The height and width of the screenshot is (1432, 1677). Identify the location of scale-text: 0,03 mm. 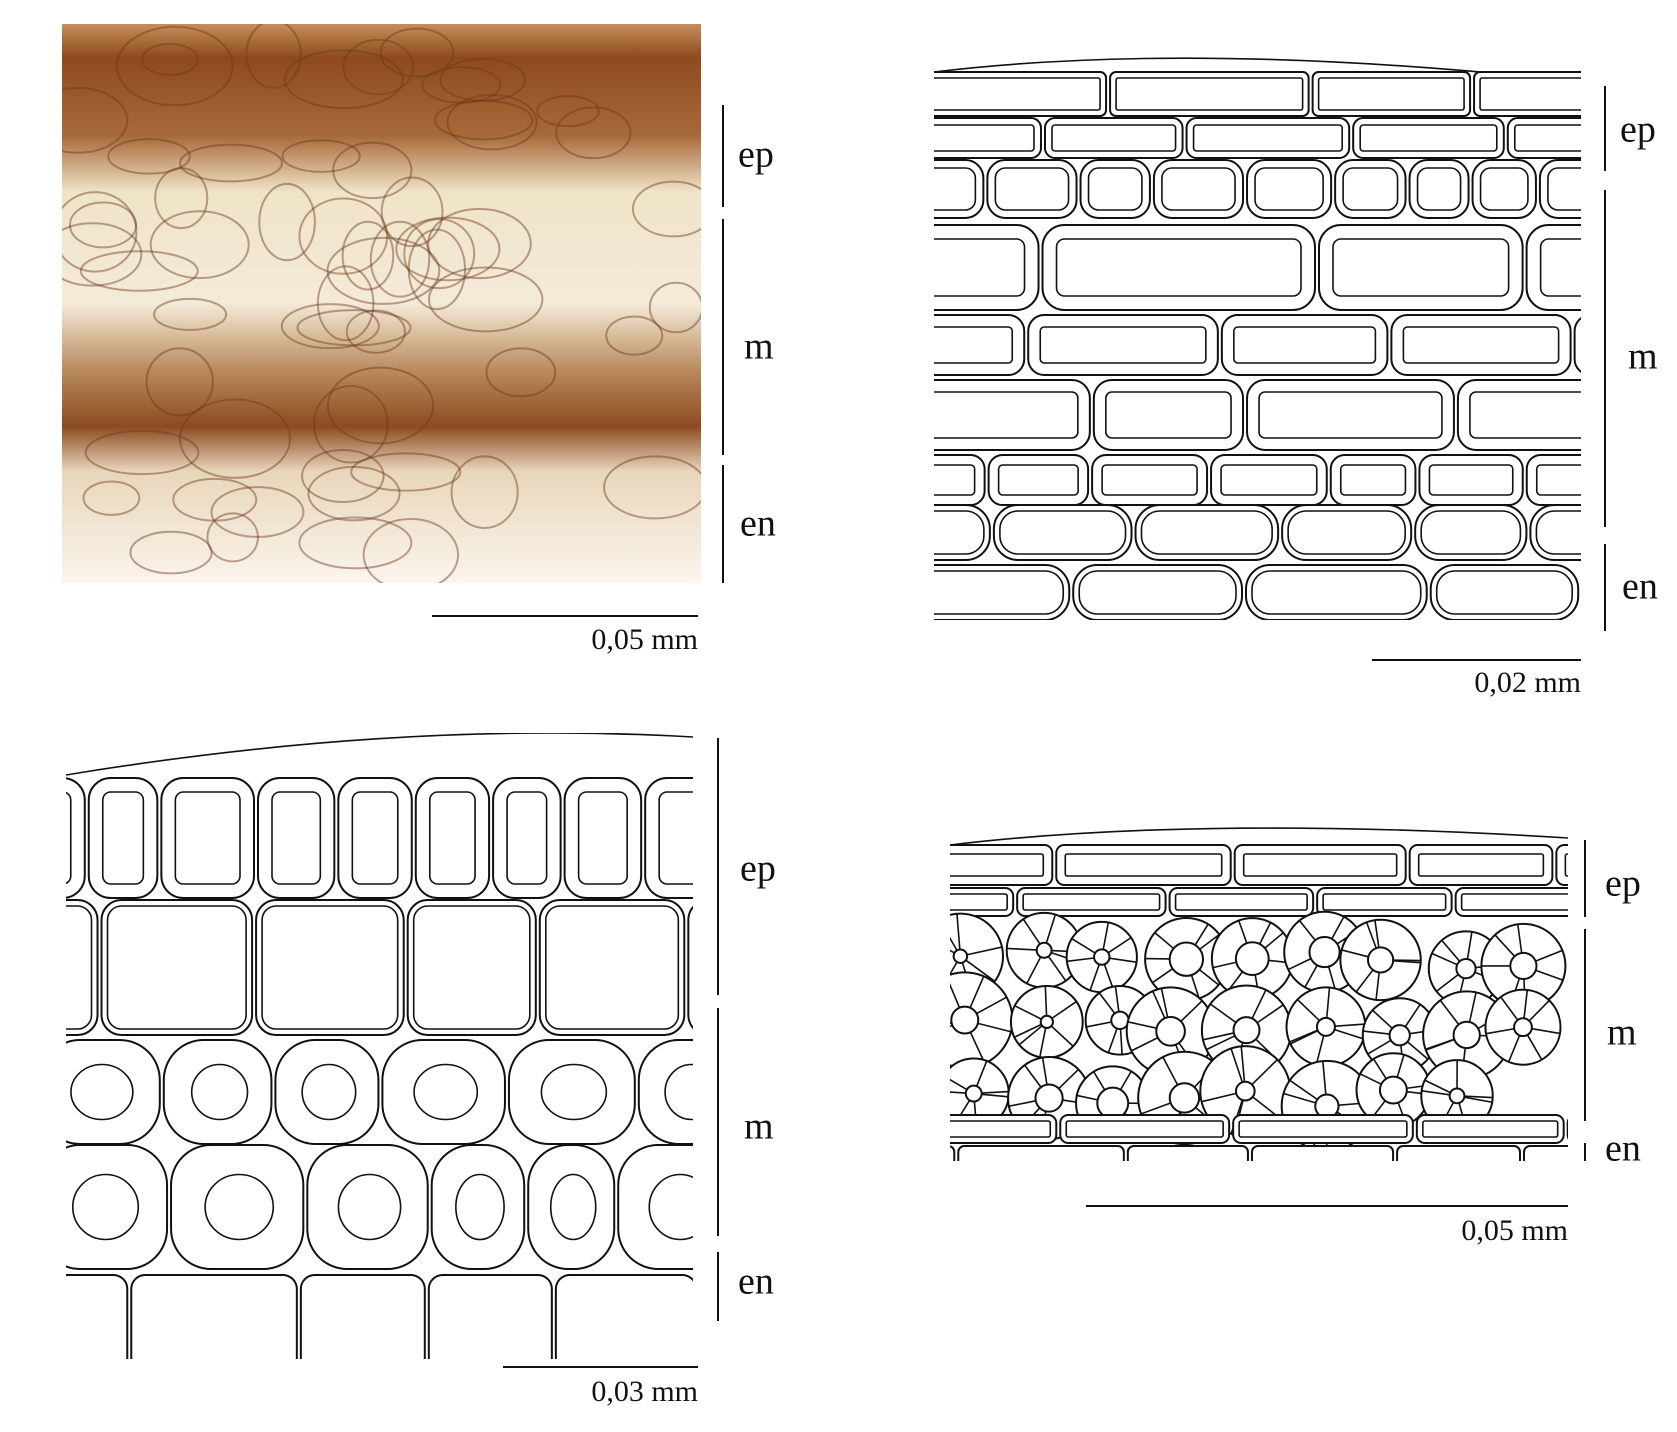
(644, 1391).